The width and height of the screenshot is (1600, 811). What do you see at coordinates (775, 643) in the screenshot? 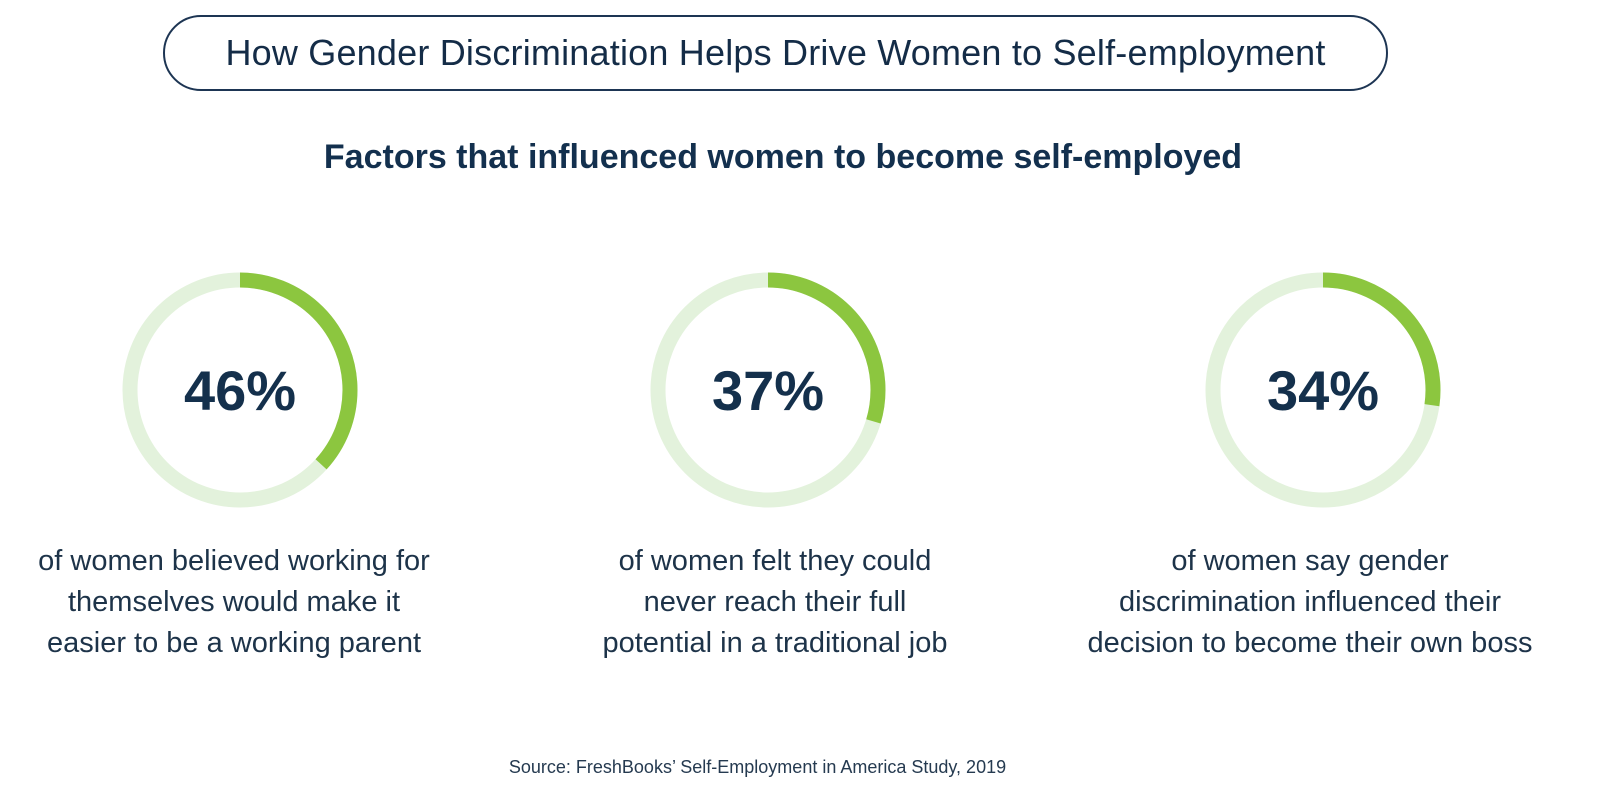
I see `stat-description-line: potential in a traditional job` at bounding box center [775, 643].